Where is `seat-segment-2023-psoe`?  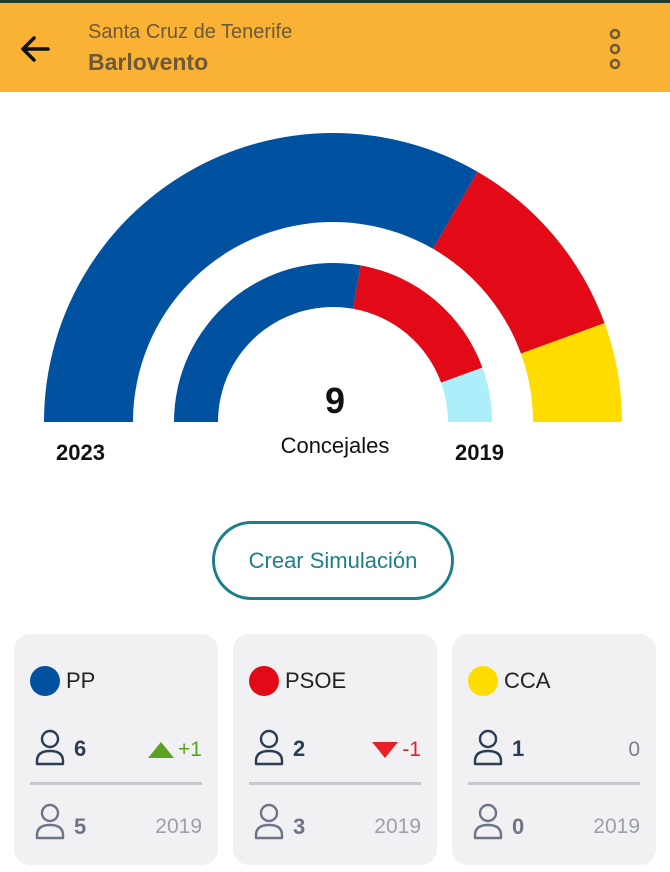 seat-segment-2023-psoe is located at coordinates (519, 262).